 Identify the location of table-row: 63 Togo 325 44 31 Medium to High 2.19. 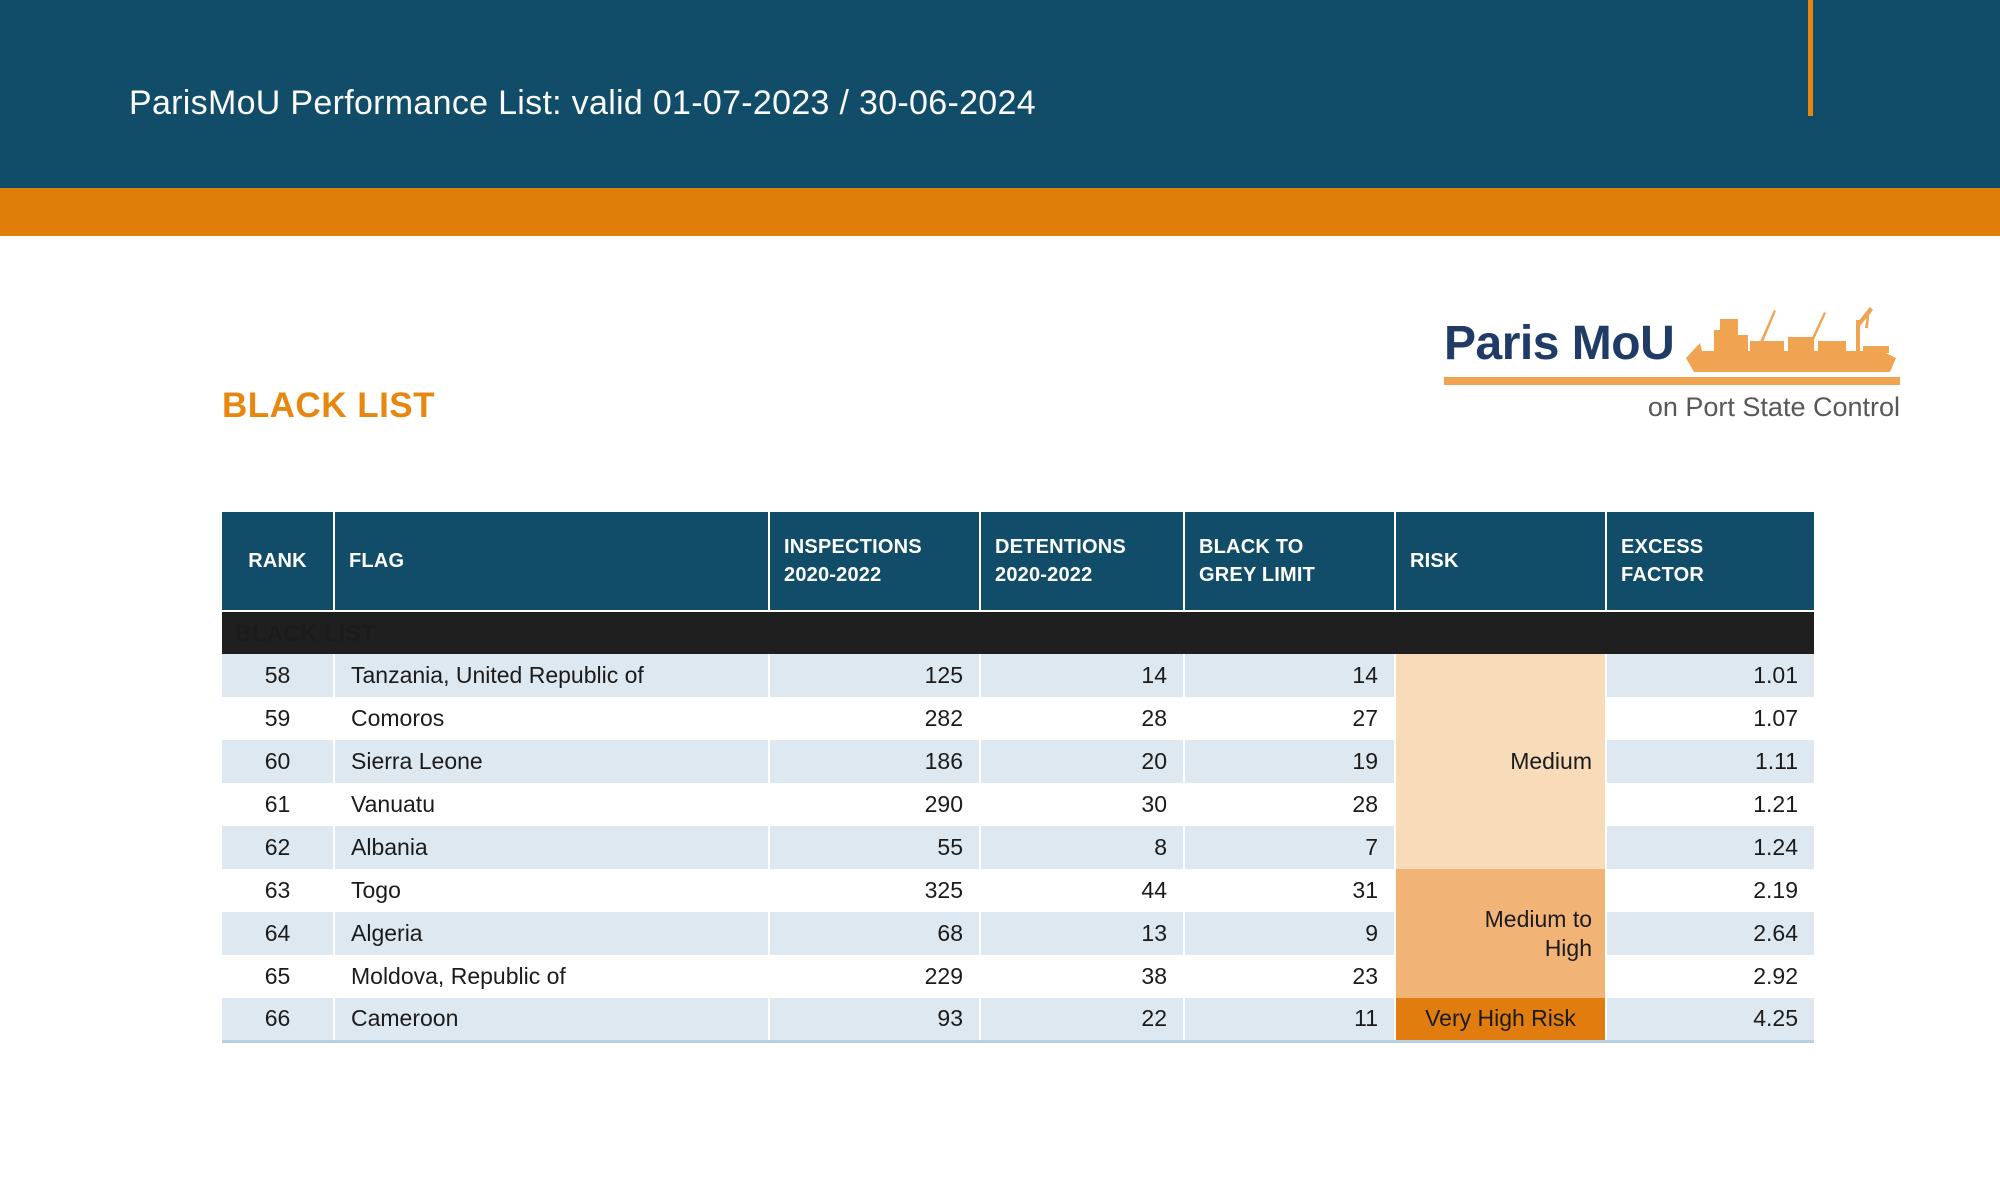
(1018, 933).